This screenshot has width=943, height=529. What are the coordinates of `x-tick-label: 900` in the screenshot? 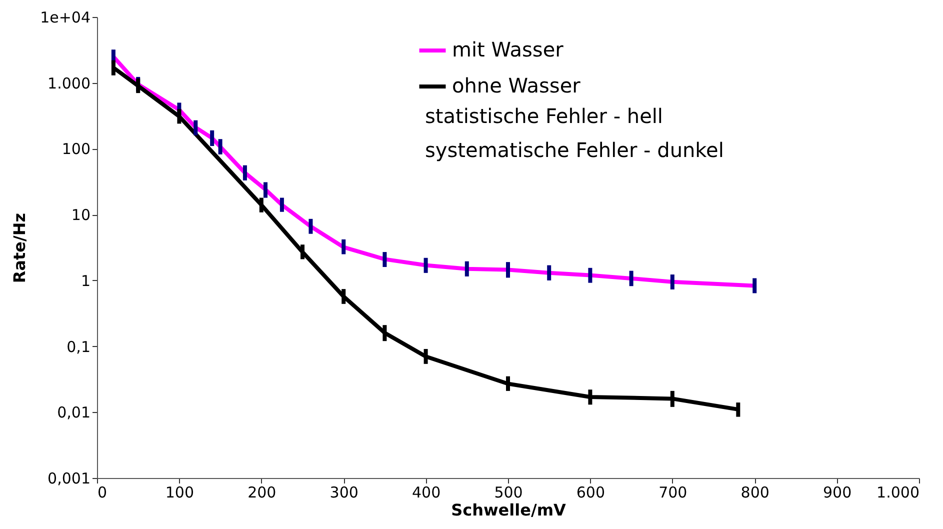 It's located at (837, 493).